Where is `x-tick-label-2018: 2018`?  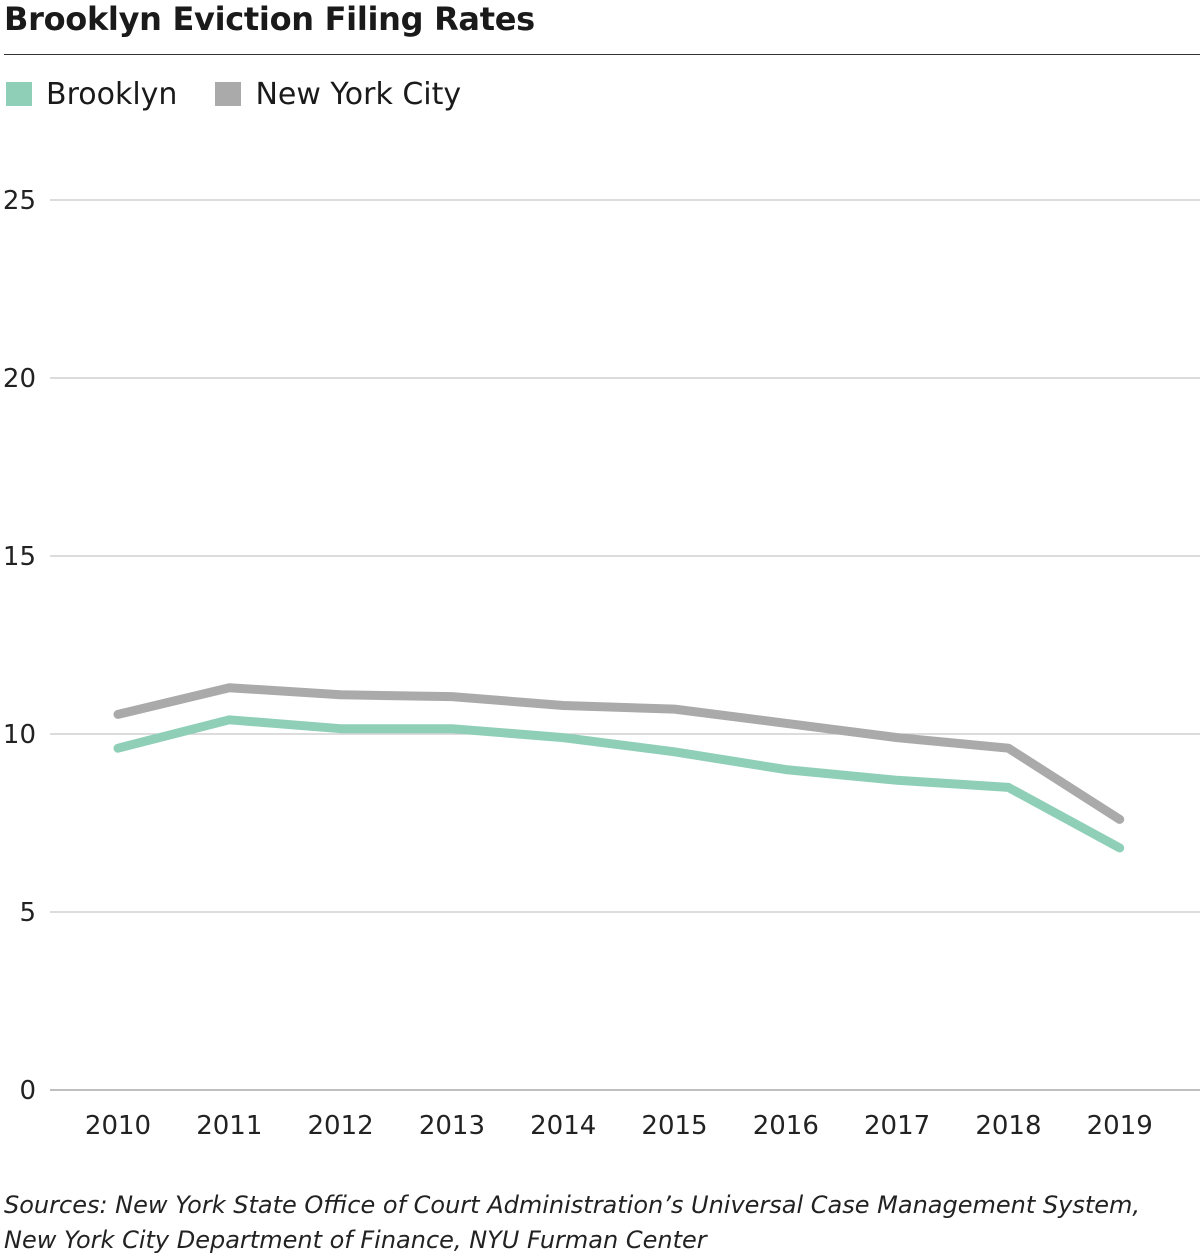
x-tick-label-2018: 2018 is located at coordinates (1008, 1126).